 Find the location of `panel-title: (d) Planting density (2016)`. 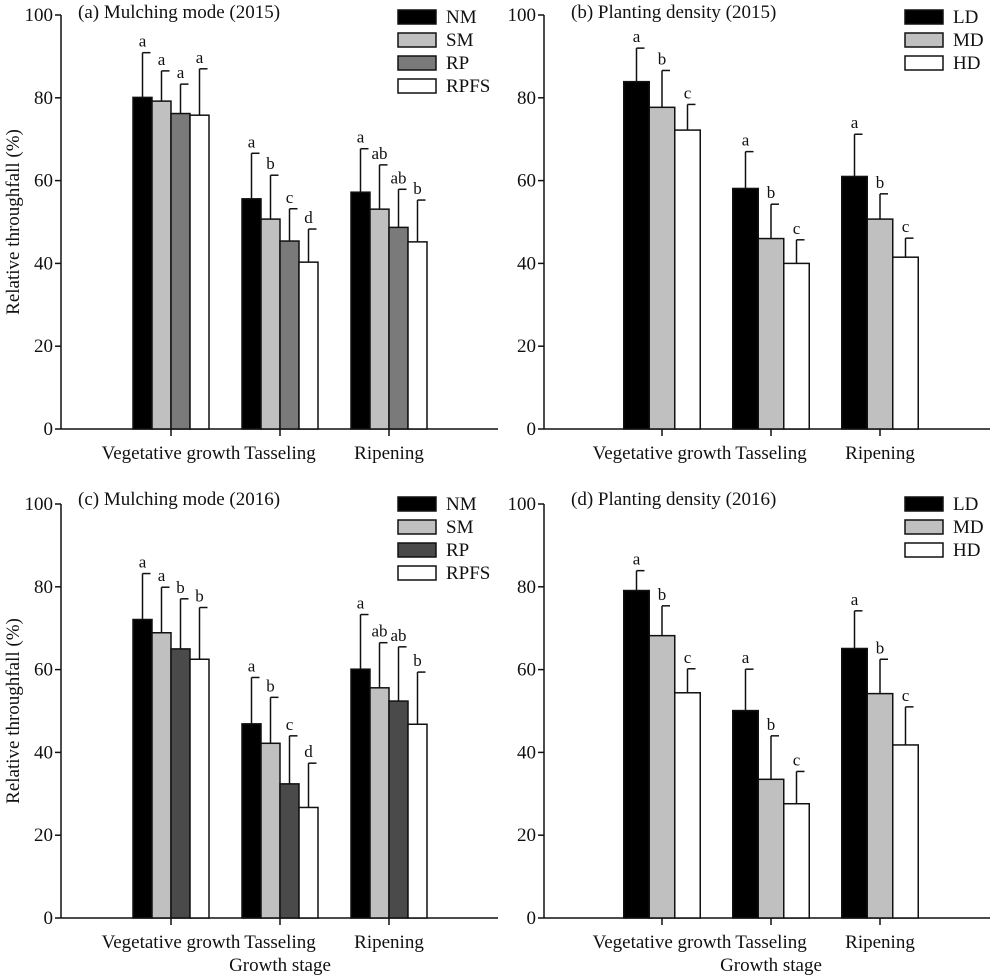

panel-title: (d) Planting density (2016) is located at coordinates (673, 499).